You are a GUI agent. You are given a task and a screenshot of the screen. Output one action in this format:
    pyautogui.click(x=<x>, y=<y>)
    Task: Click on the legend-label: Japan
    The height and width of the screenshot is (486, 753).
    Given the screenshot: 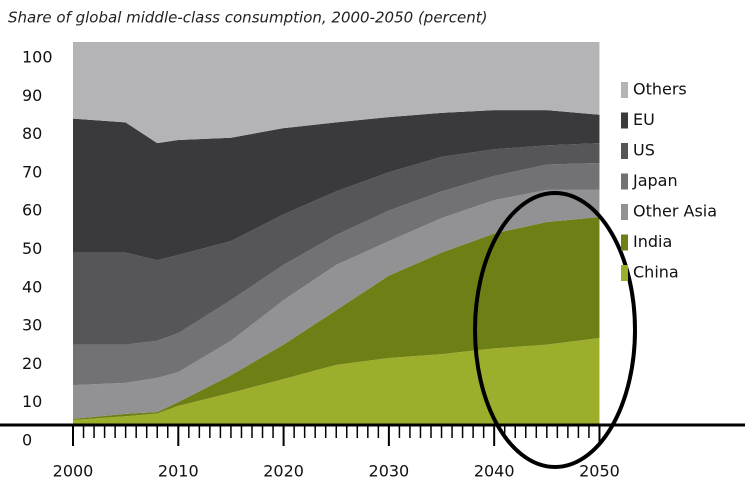 What is the action you would take?
    pyautogui.click(x=655, y=180)
    